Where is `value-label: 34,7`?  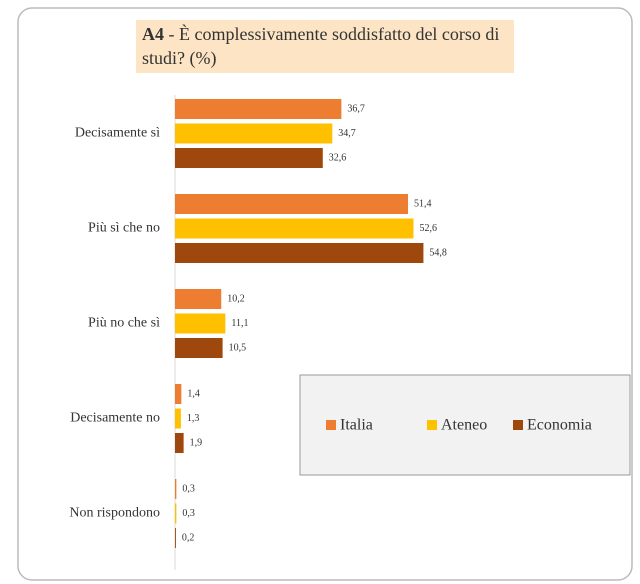
value-label: 34,7 is located at coordinates (347, 133).